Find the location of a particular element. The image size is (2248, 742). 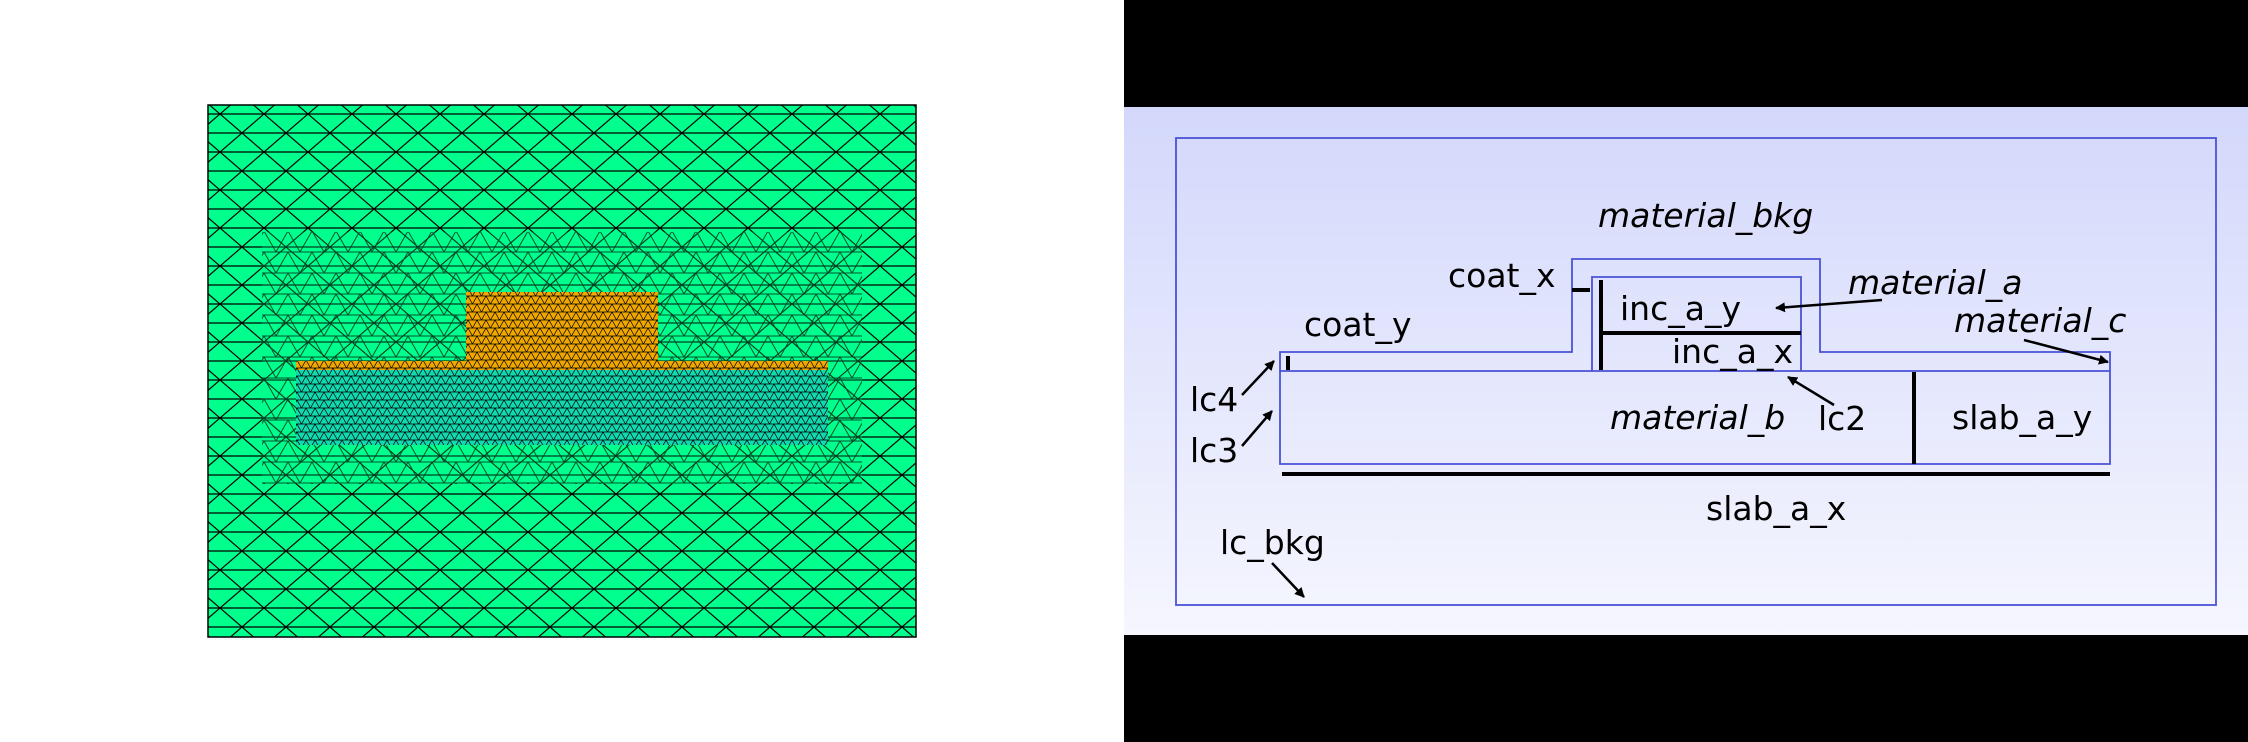

coat-y-label: coat_y is located at coordinates (1358, 324).